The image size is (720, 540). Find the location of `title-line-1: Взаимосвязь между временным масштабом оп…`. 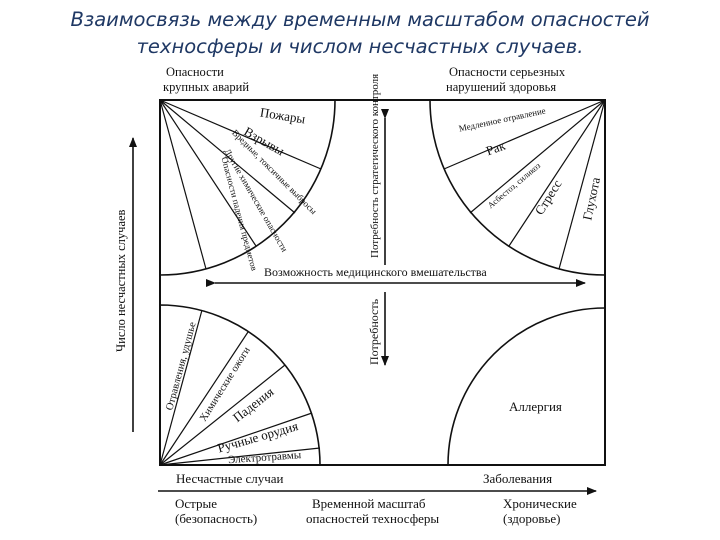

title-line-1: Взаимосвязь между временным масштабом оп… is located at coordinates (360, 19).